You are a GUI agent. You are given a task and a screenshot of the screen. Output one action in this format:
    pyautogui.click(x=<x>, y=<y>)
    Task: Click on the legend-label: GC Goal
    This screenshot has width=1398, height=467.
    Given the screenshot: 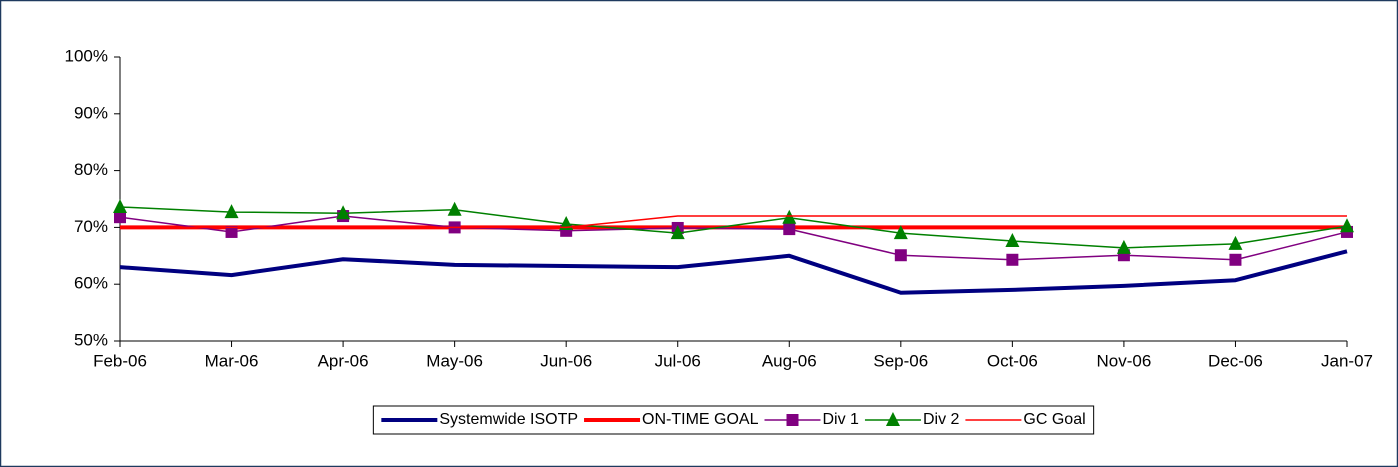 What is the action you would take?
    pyautogui.click(x=1054, y=419)
    